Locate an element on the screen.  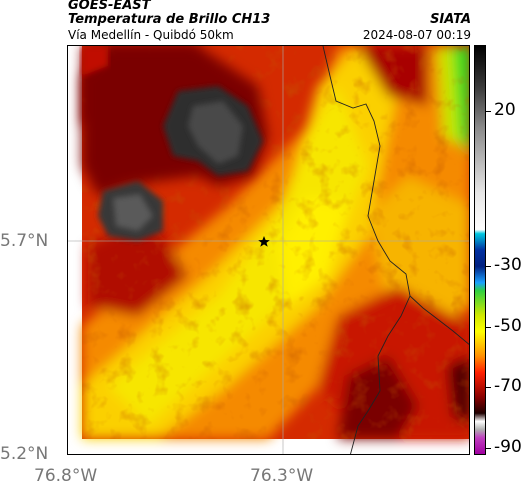
agency-label: SIATA is located at coordinates (450, 19).